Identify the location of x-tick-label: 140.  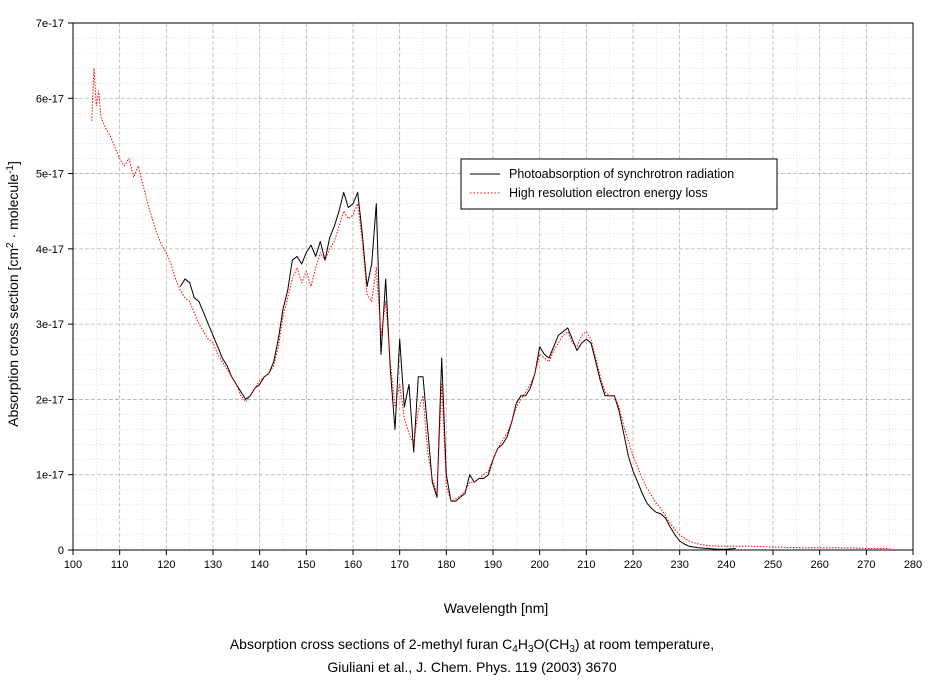
(259, 565).